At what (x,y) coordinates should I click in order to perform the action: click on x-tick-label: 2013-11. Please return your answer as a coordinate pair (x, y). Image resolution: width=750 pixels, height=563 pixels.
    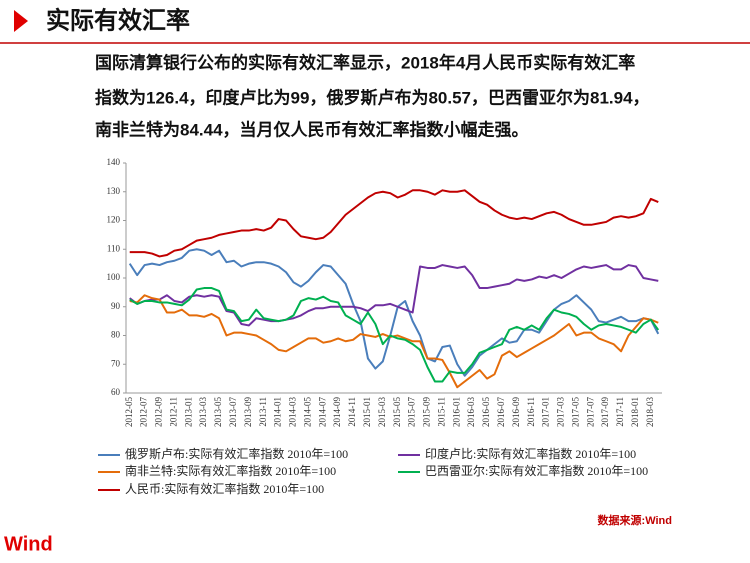
    Looking at the image, I should click on (263, 412).